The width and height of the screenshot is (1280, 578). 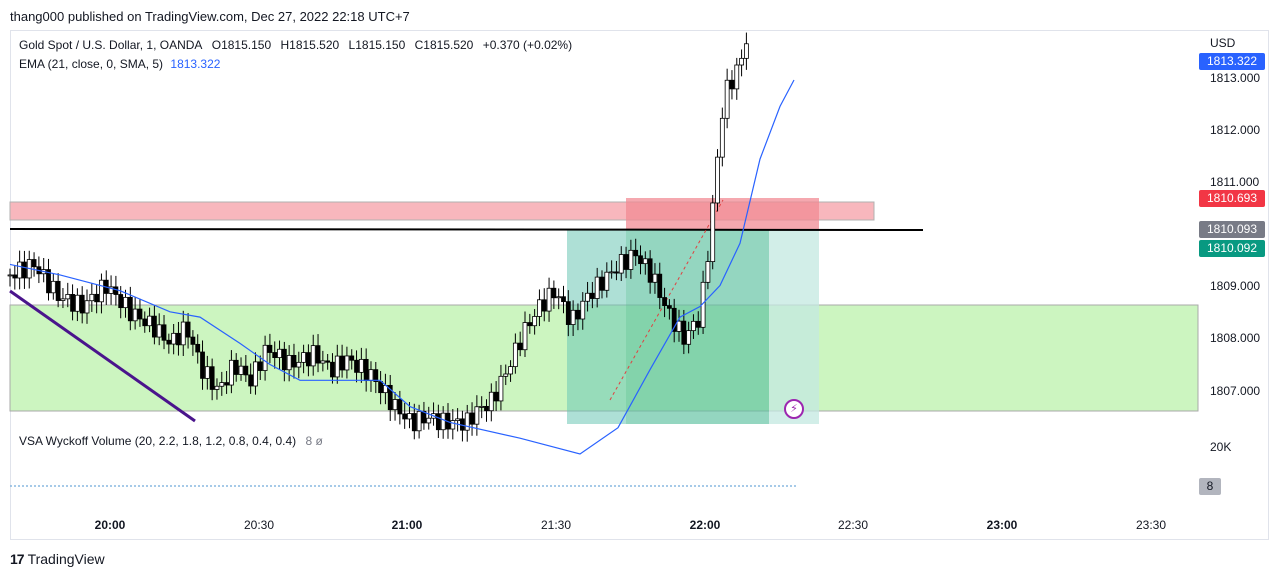 I want to click on ema-legend: EMA (21, close, 0, SMA, 5) 1813.322, so click(x=119, y=64).